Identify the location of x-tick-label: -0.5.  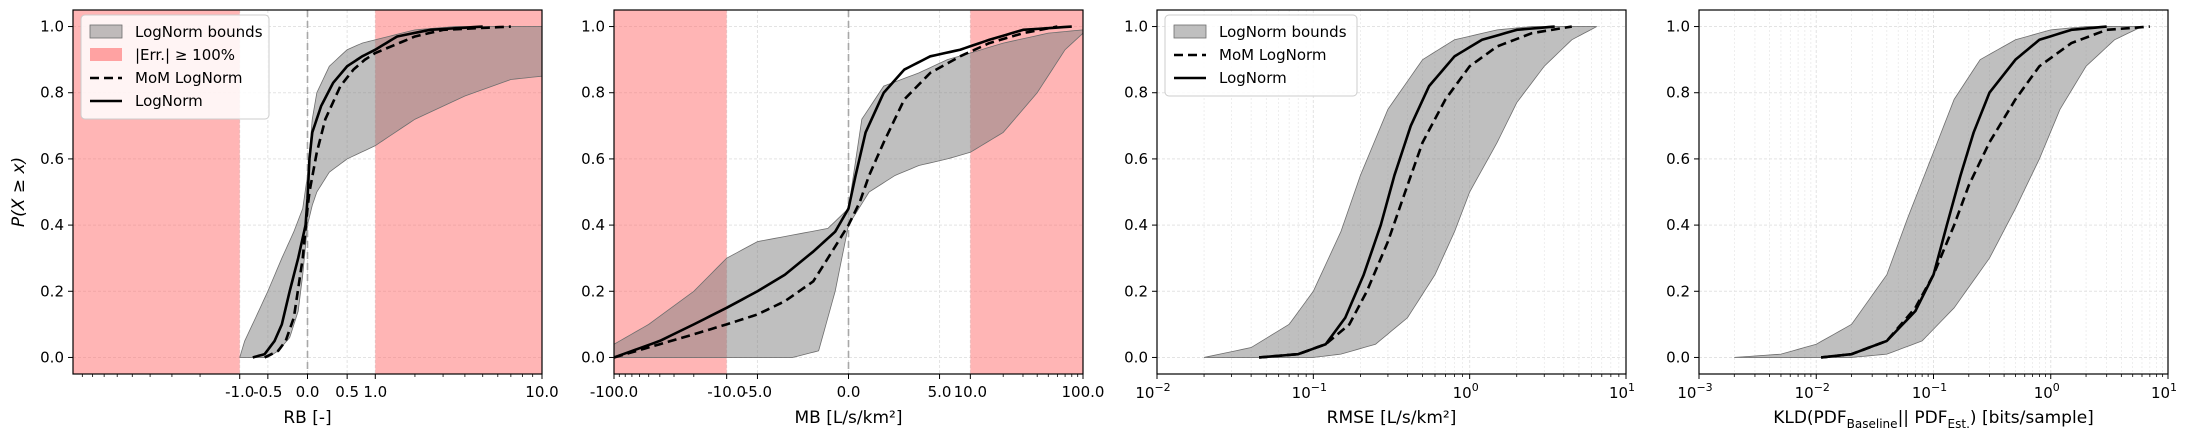
(267, 392).